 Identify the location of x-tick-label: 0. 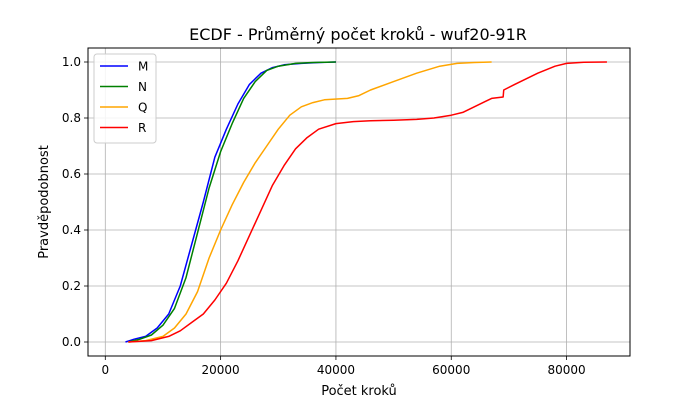
(105, 370).